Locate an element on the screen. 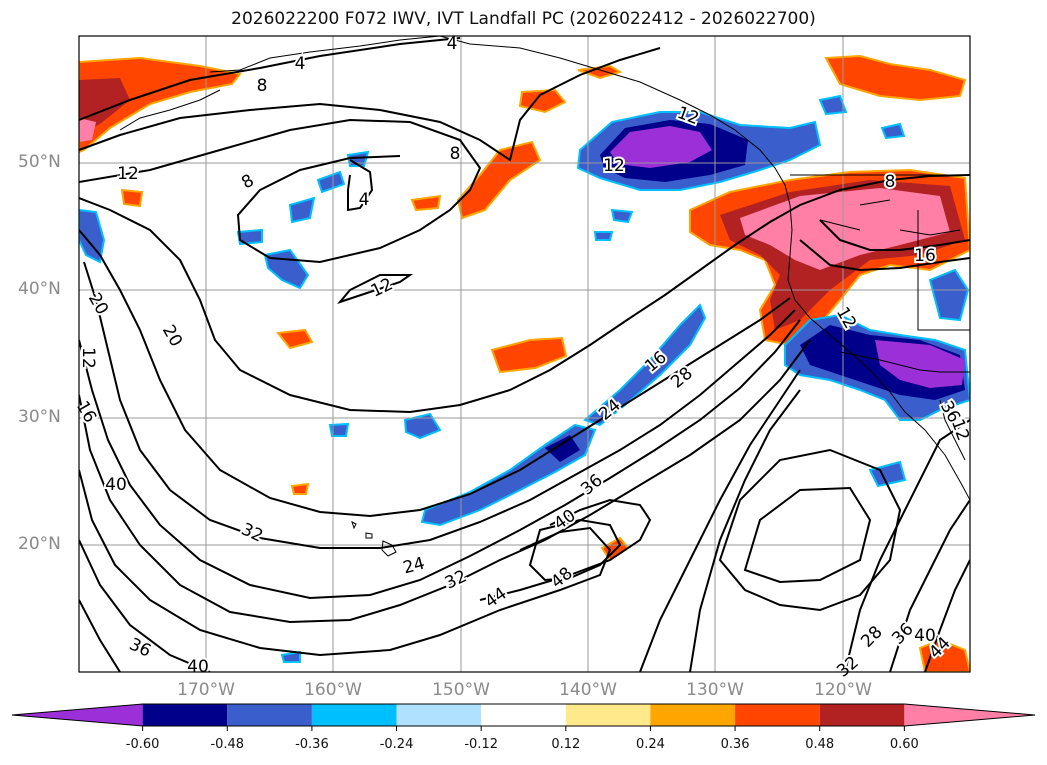 This screenshot has width=1047, height=765. latitude-label: 50°N is located at coordinates (39, 162).